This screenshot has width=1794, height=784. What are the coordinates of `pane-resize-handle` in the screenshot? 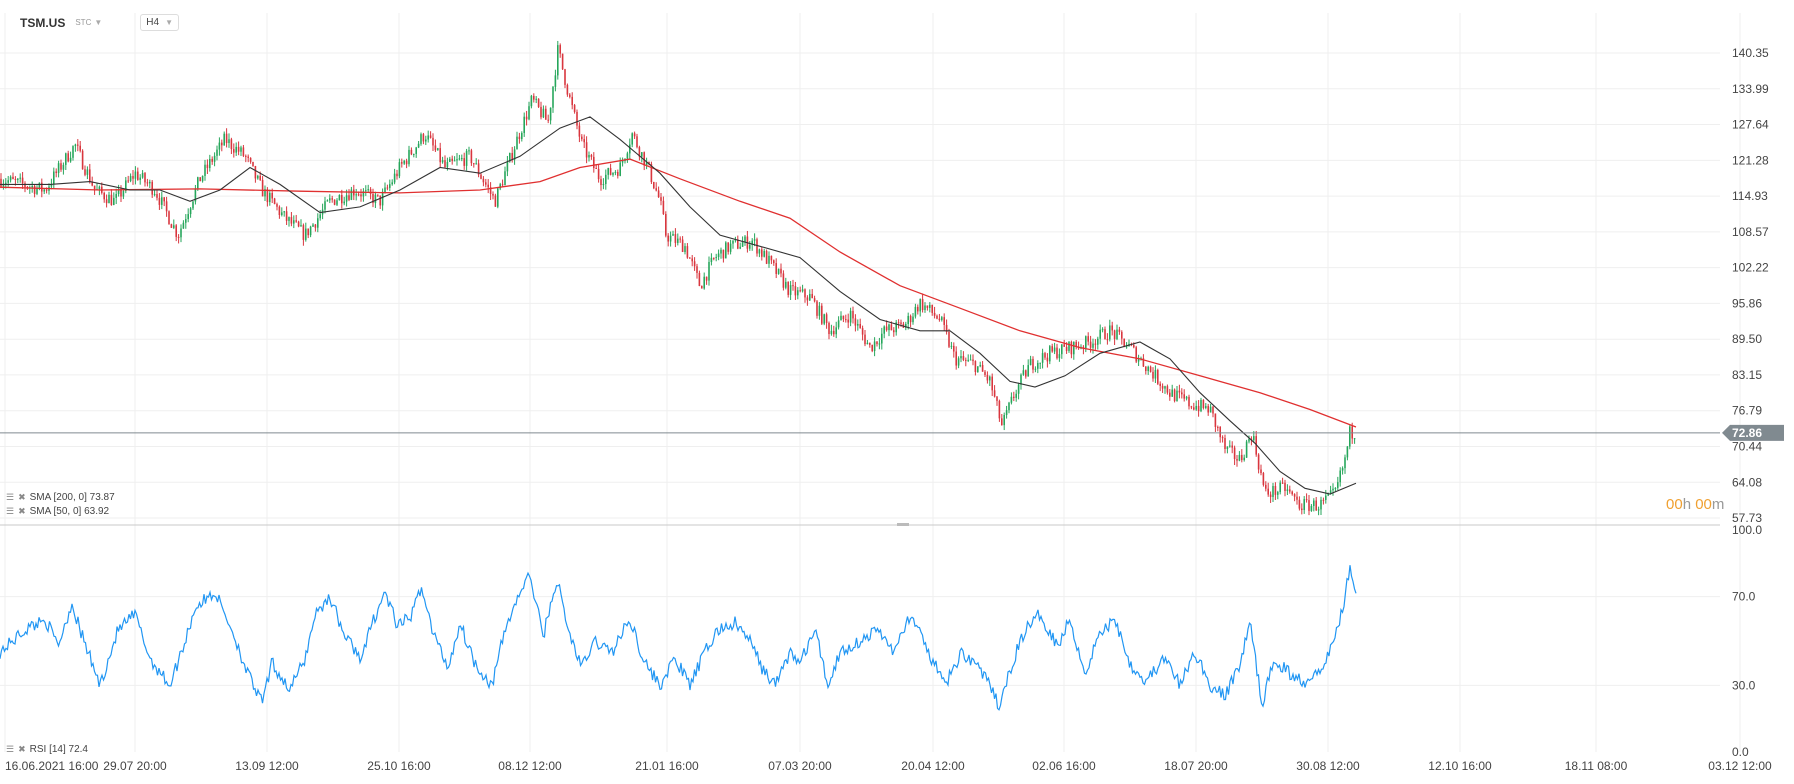 It's located at (903, 524).